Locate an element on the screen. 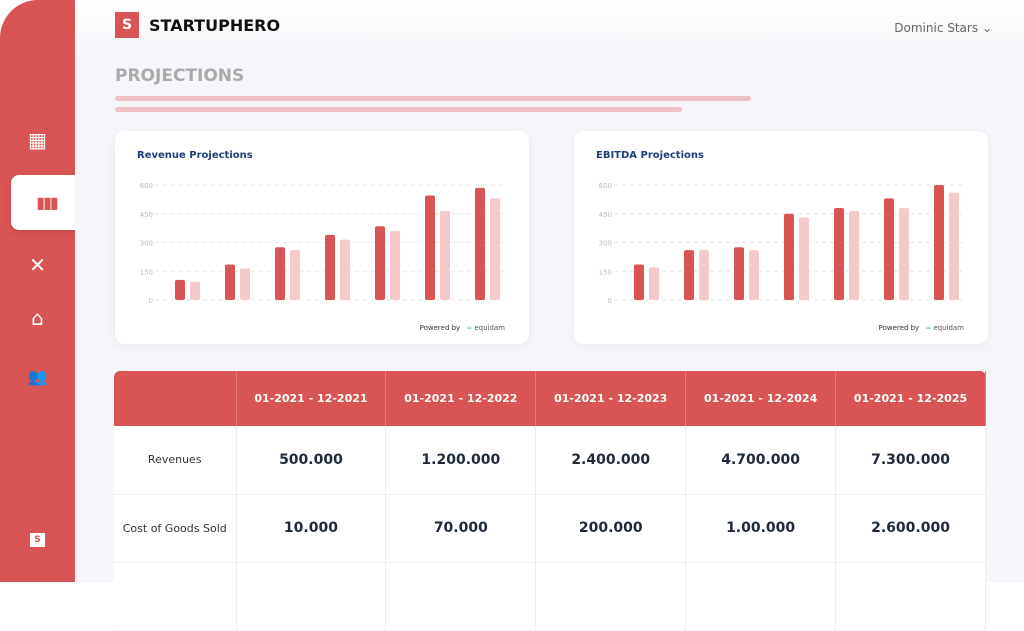 The width and height of the screenshot is (1024, 631). dashboard-icon: ▦ is located at coordinates (37, 140).